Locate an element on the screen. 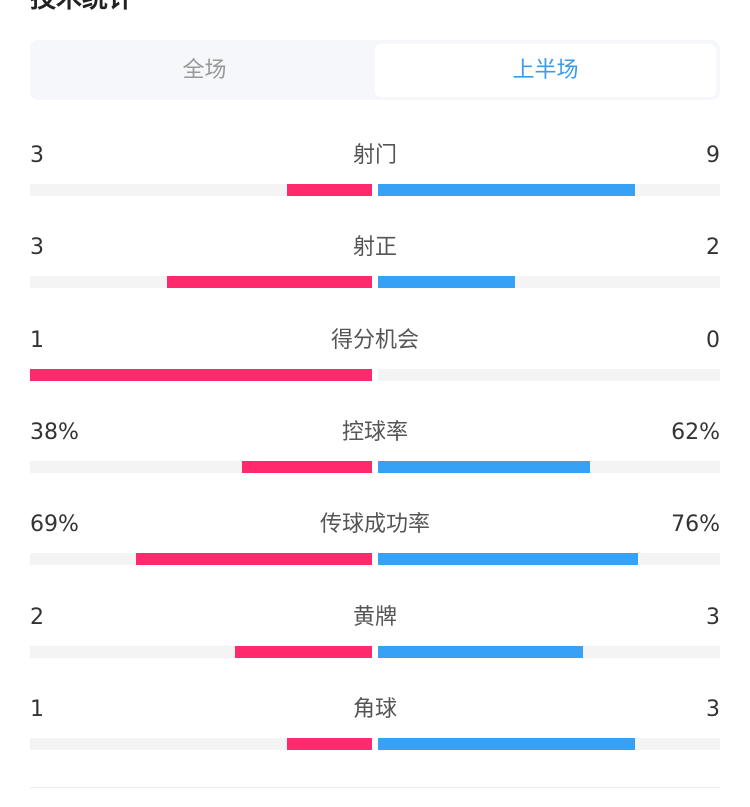  divider is located at coordinates (375, 787).